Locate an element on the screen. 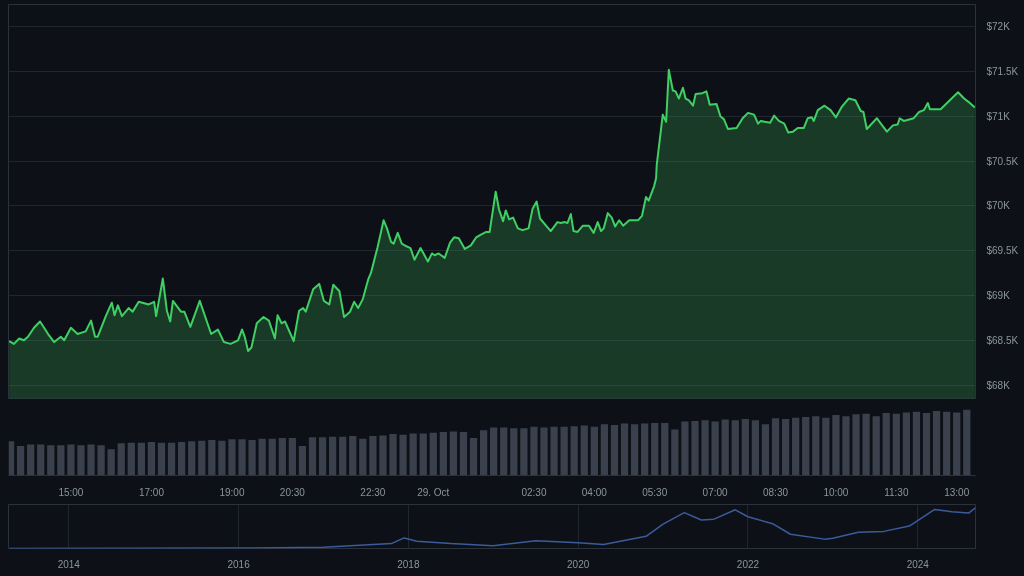 The image size is (1024, 576). x-tick-label: 2016 is located at coordinates (239, 564).